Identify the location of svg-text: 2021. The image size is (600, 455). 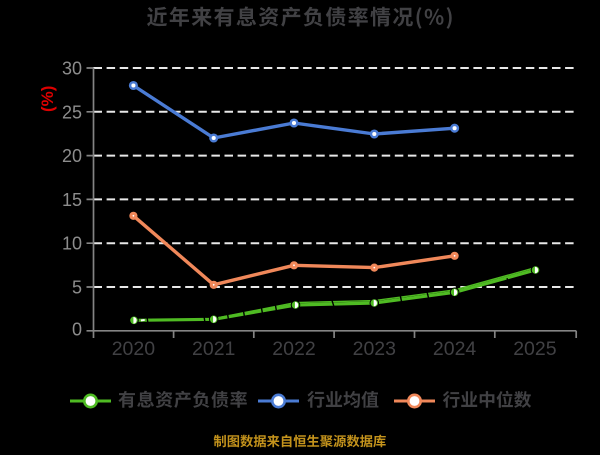
(213, 349).